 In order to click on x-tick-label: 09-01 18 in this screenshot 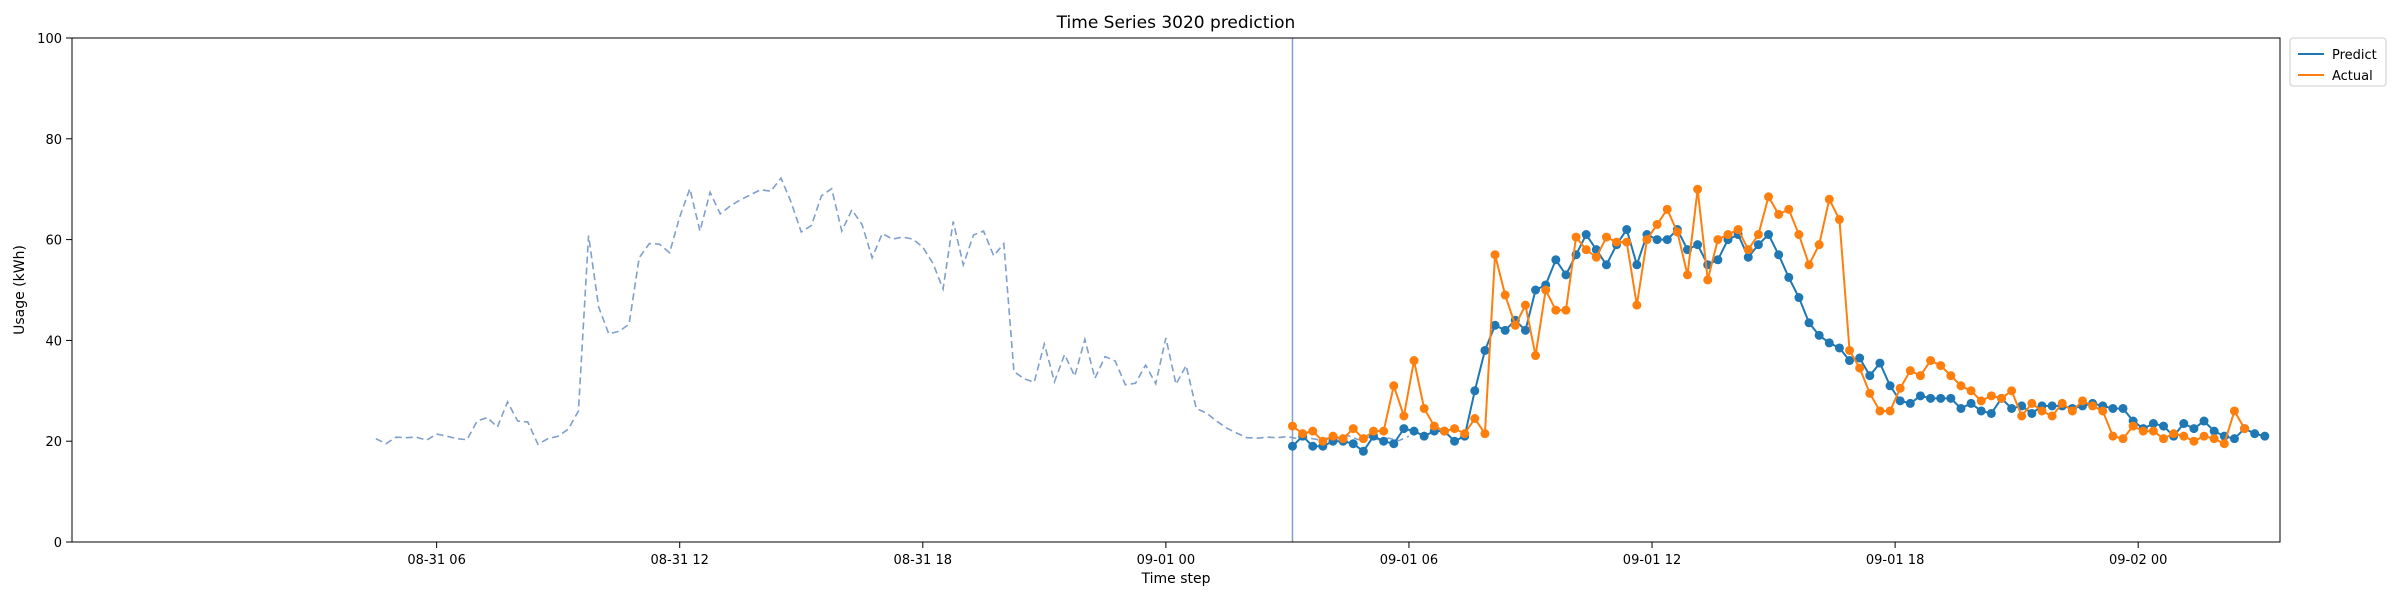, I will do `click(1895, 560)`.